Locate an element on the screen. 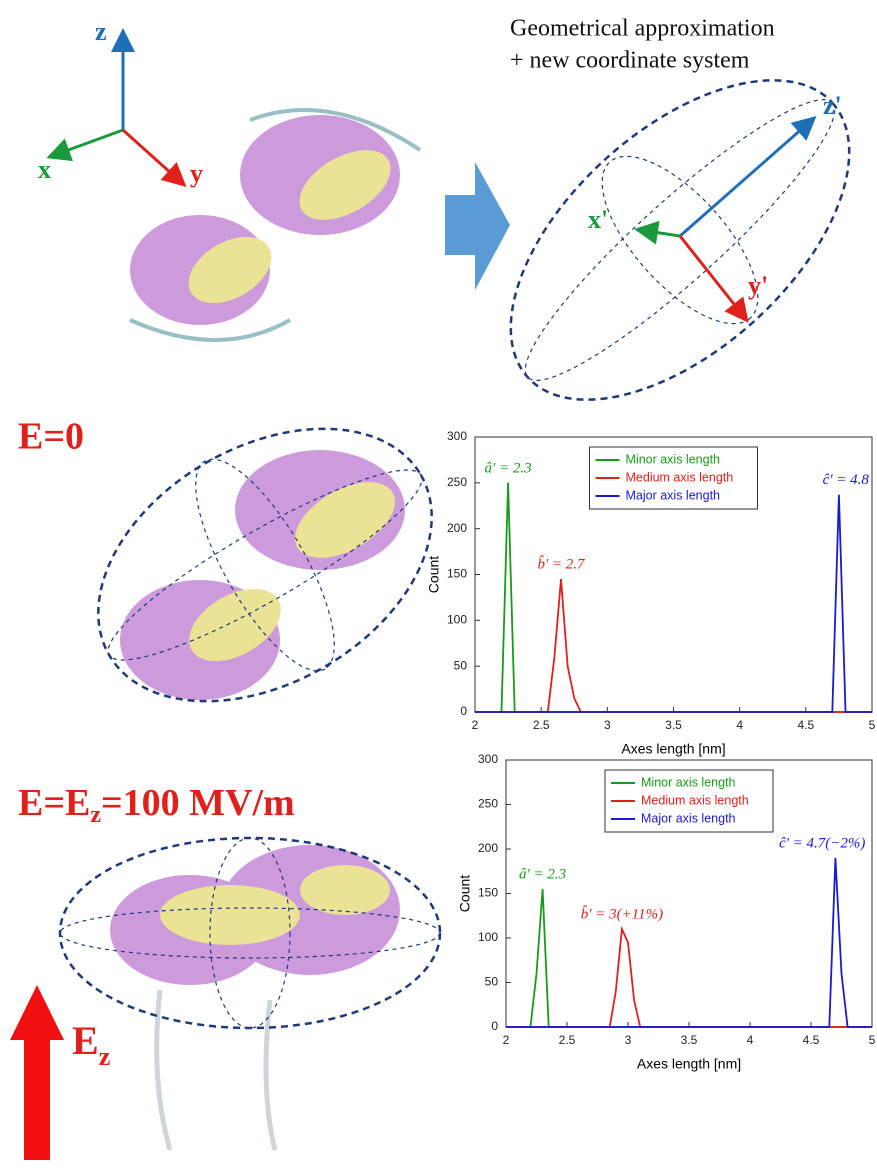 The width and height of the screenshot is (877, 1171). coordinate-axes is located at coordinates (116, 108).